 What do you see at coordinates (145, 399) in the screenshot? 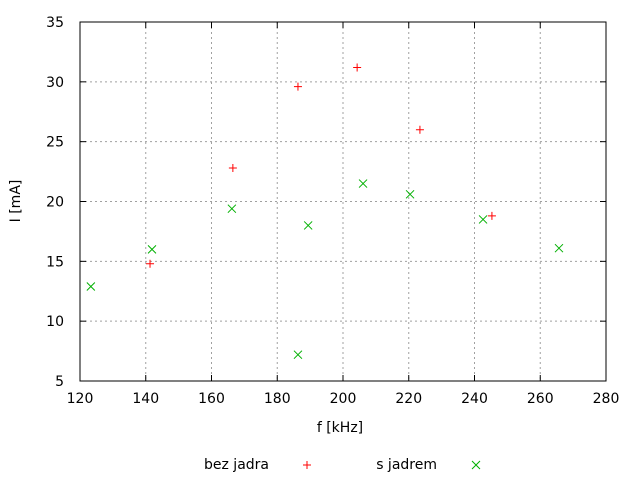
I see `x-tick-label: 140` at bounding box center [145, 399].